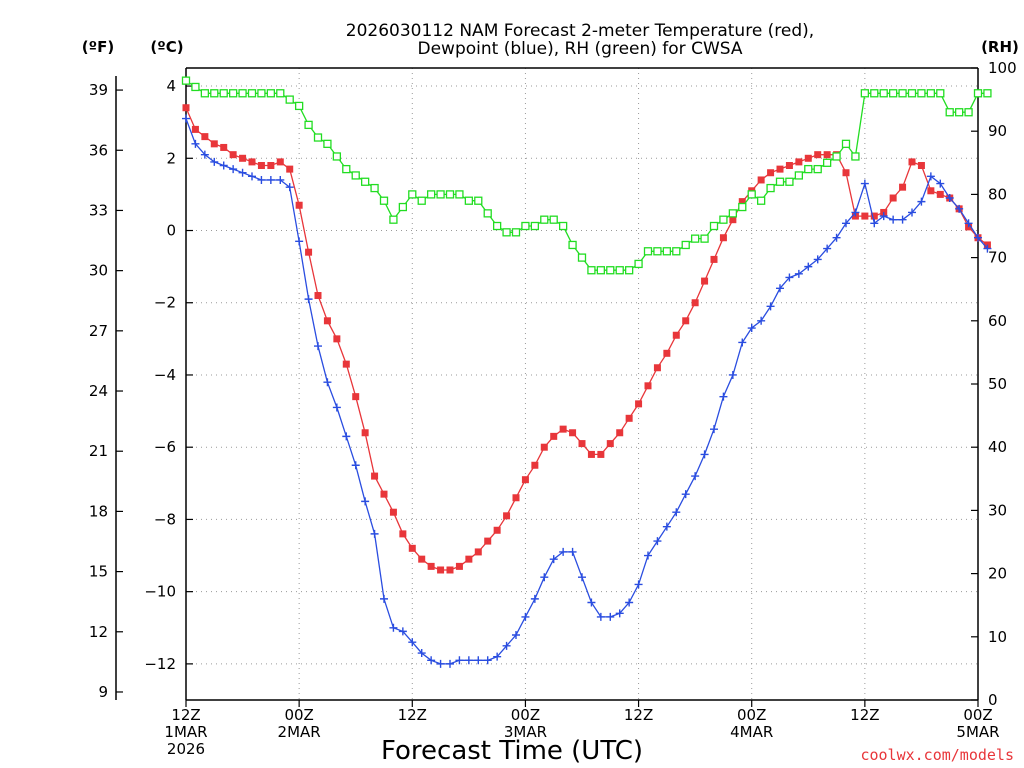 This screenshot has height=768, width=1024. What do you see at coordinates (98, 47) in the screenshot?
I see `fahrenheit-axis-label: (ºF)` at bounding box center [98, 47].